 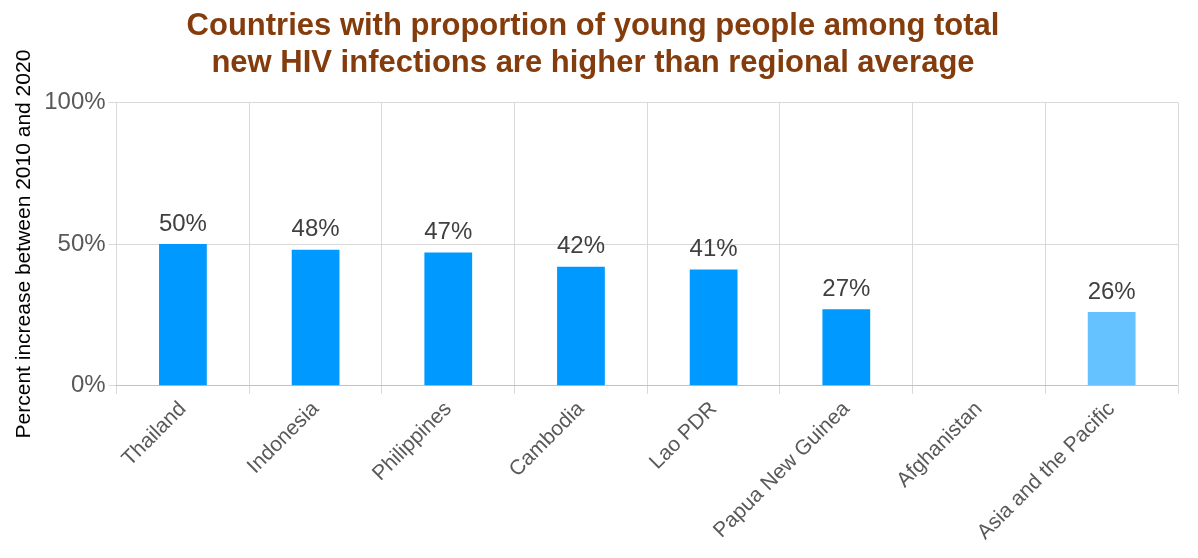 I want to click on y-tick-label: 0%, so click(x=88, y=384).